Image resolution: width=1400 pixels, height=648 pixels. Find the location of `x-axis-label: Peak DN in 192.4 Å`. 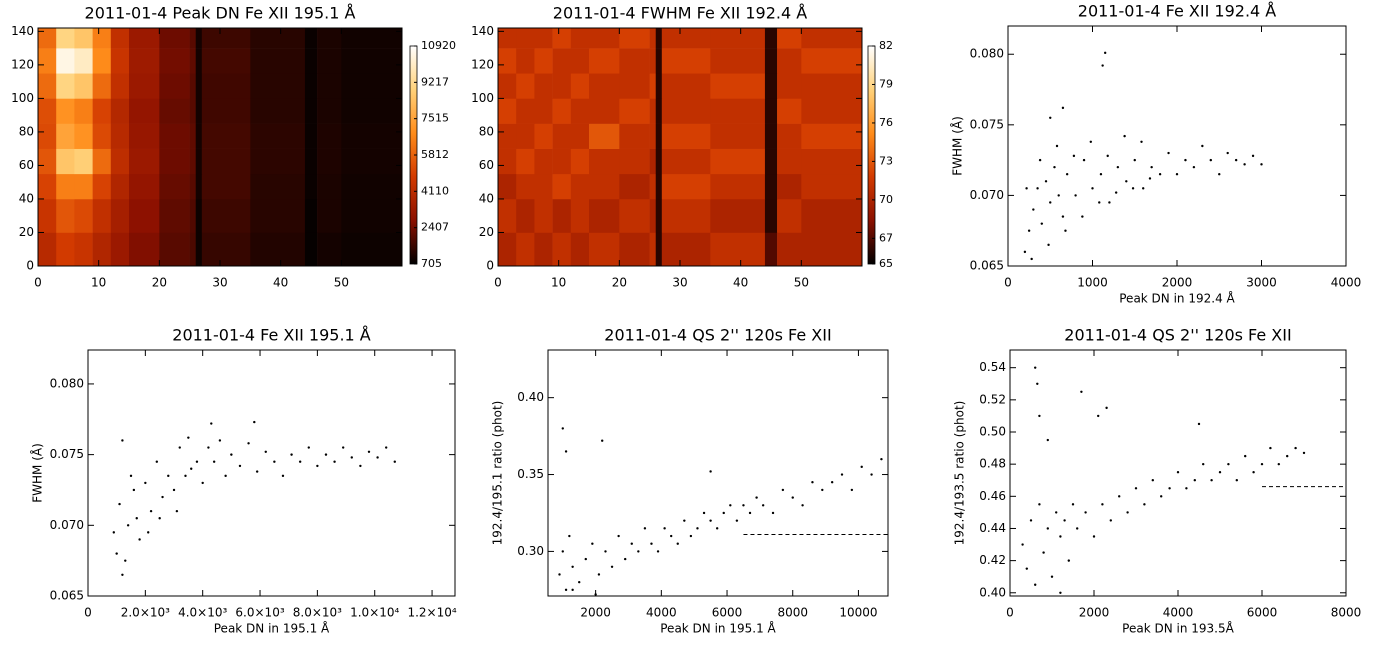

x-axis-label: Peak DN in 192.4 Å is located at coordinates (1177, 298).